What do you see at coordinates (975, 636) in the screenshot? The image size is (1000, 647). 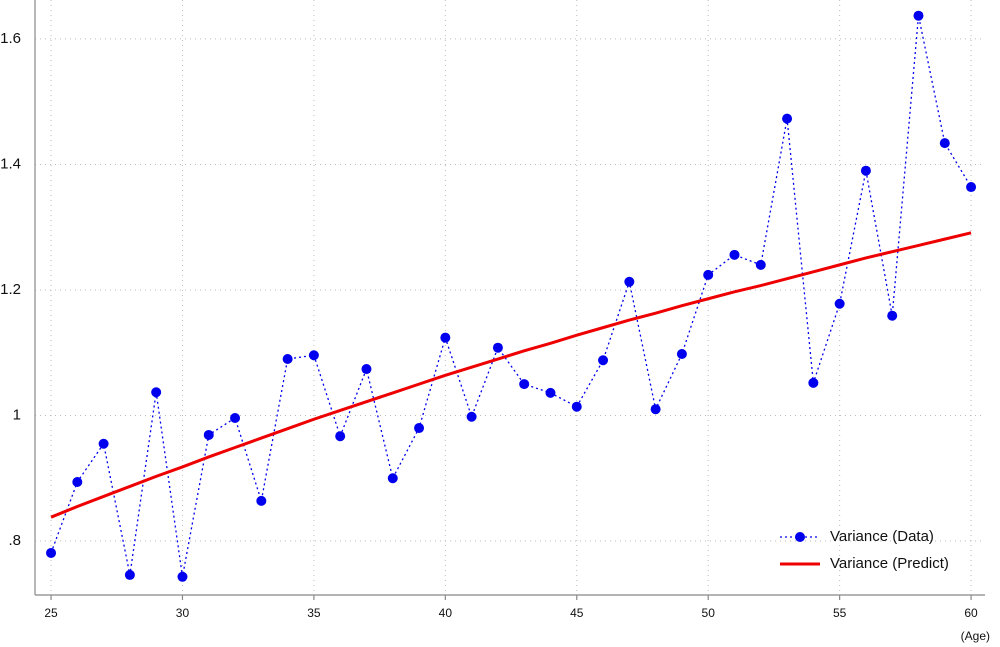 I see `x-axis-label: (Age)` at bounding box center [975, 636].